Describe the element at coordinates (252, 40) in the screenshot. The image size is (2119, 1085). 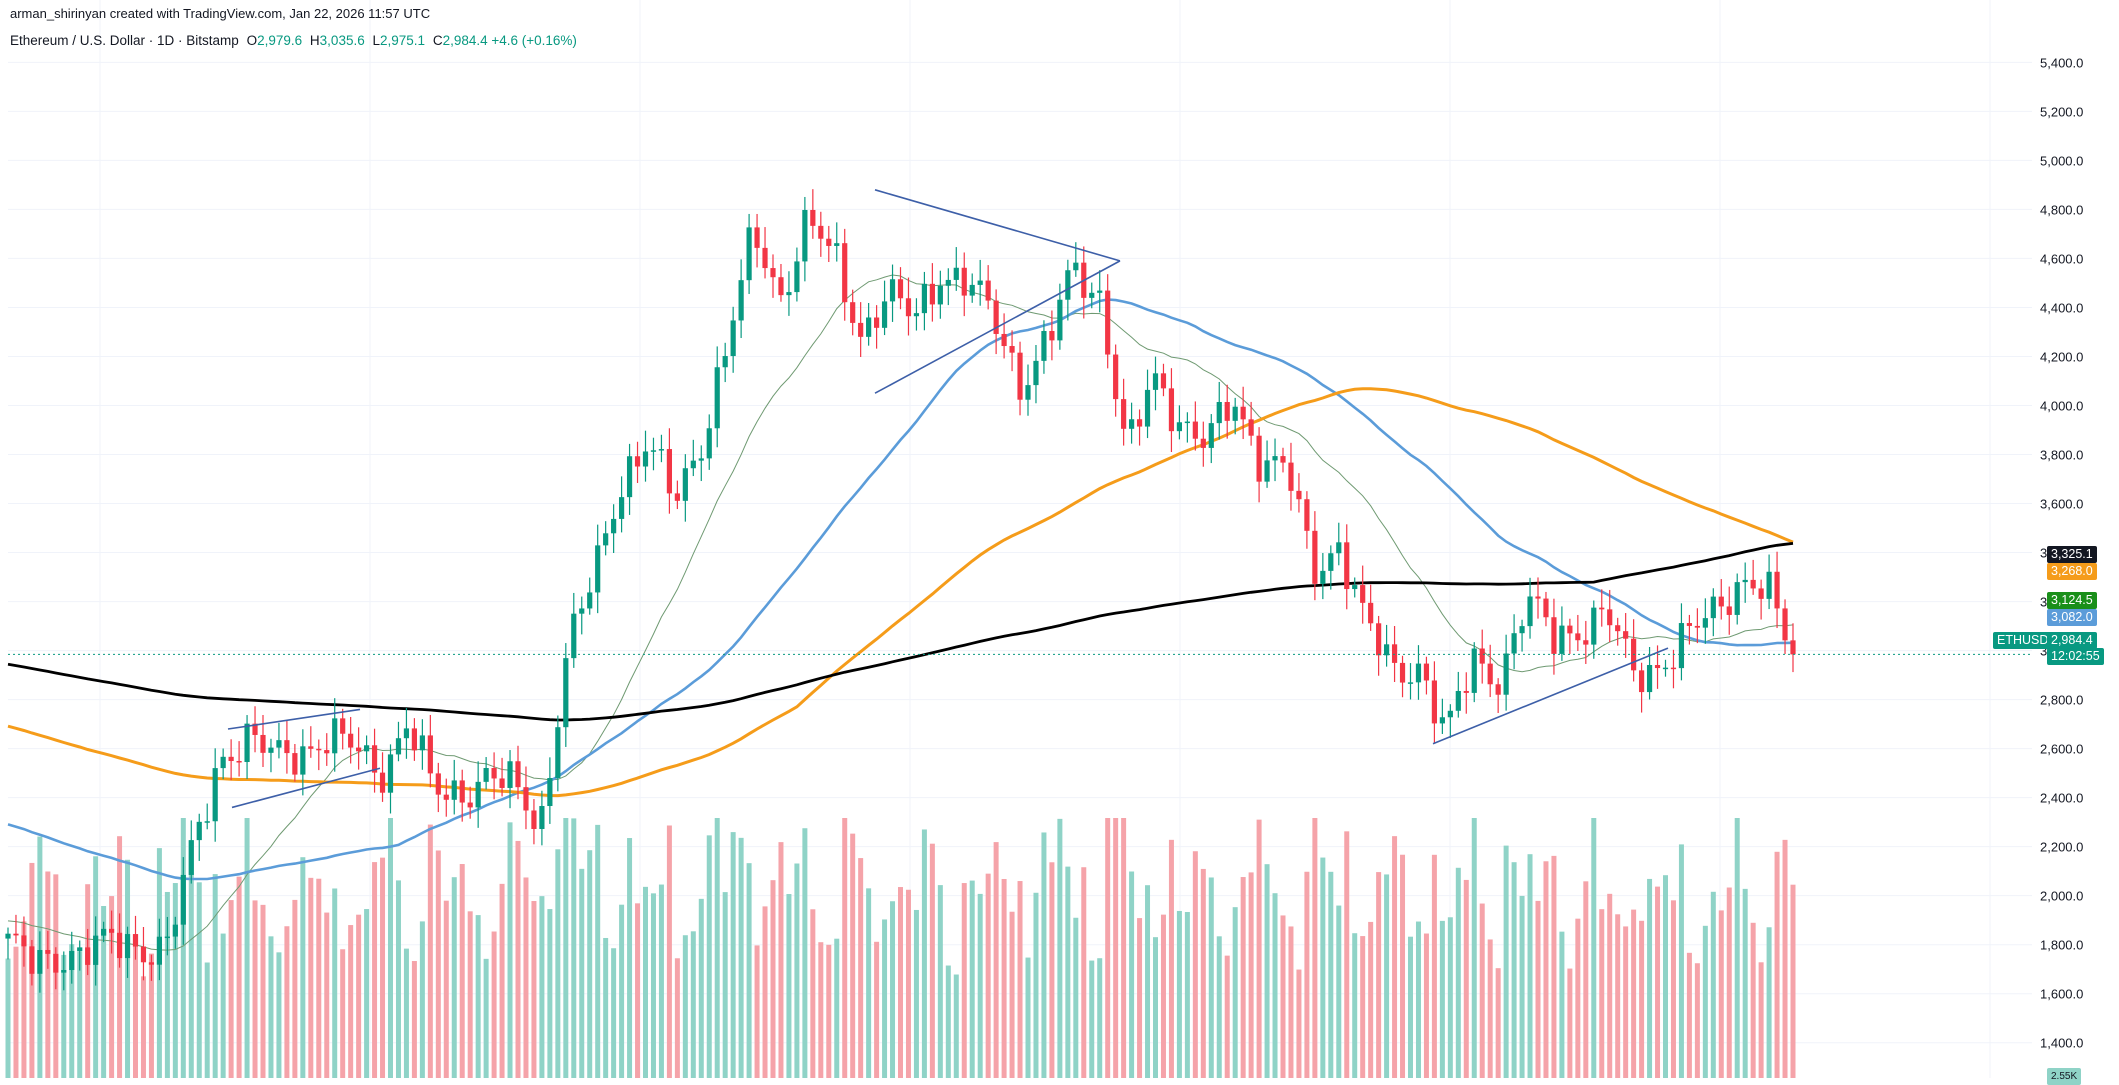
I see `open-label: O` at that location.